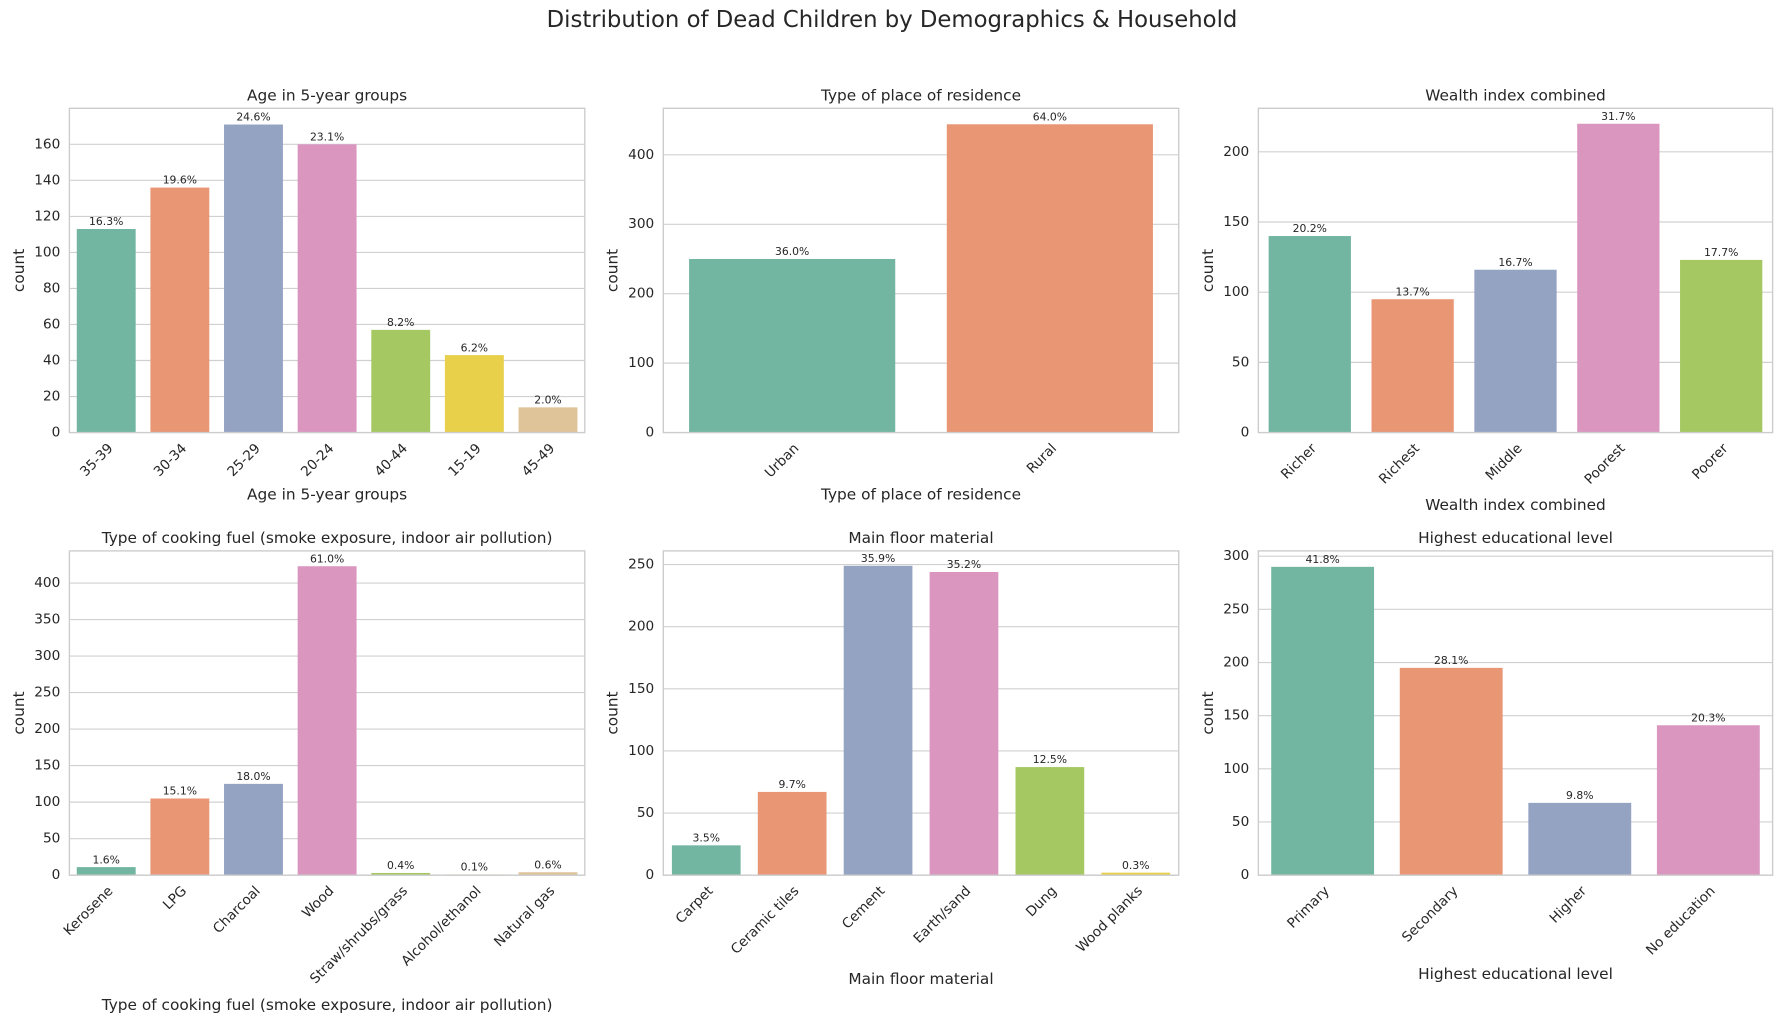  What do you see at coordinates (1708, 717) in the screenshot?
I see `bar-label: 20.3%` at bounding box center [1708, 717].